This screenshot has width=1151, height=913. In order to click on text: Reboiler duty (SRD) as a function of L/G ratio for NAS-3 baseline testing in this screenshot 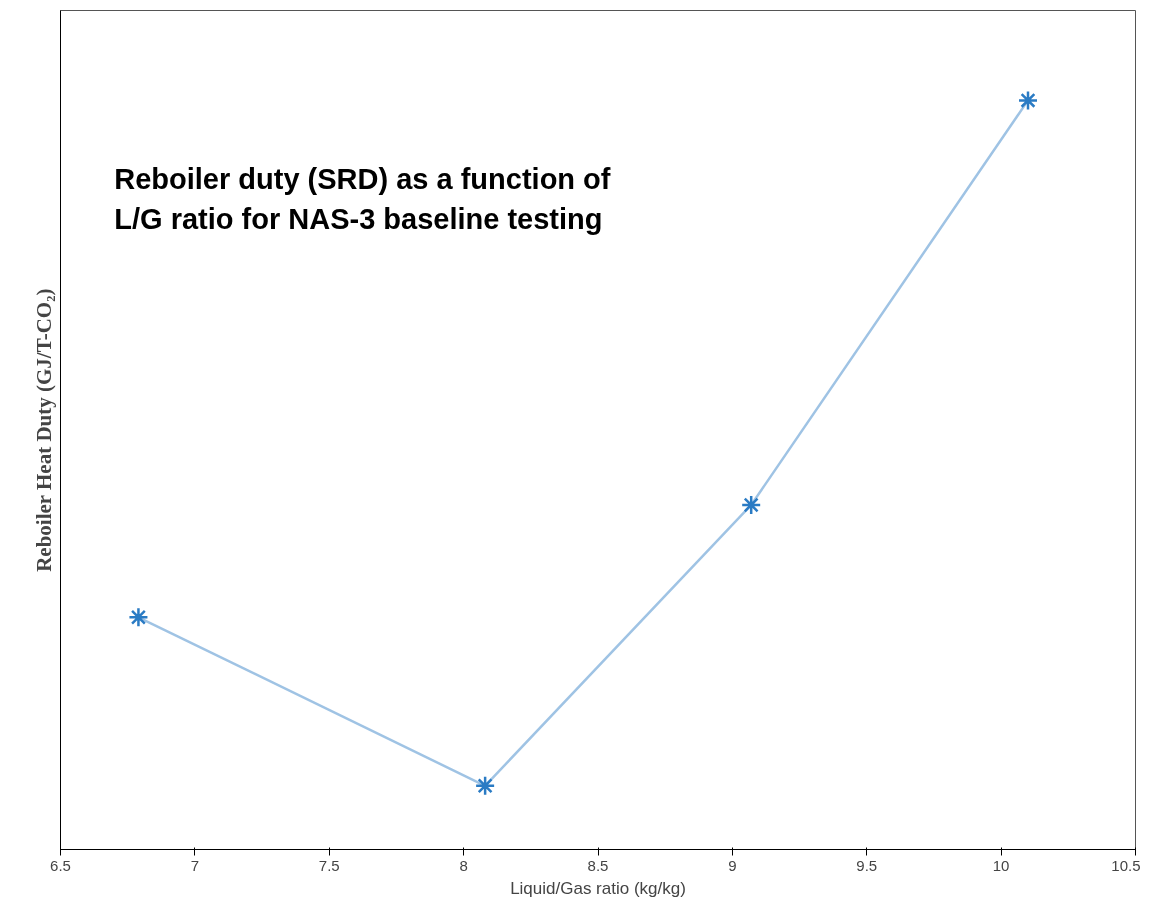, I will do `click(362, 199)`.